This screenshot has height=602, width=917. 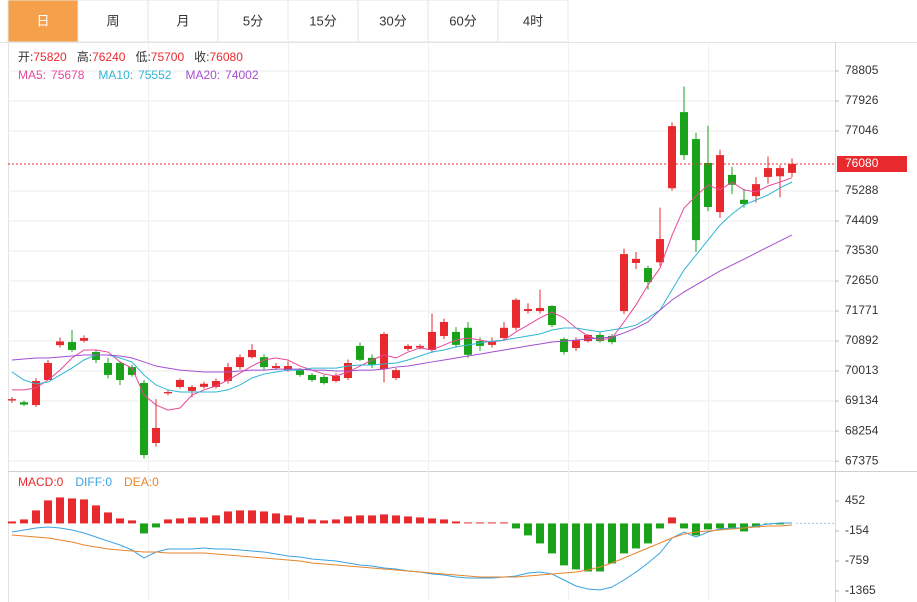 I want to click on legend-label: 收:, so click(x=201, y=57).